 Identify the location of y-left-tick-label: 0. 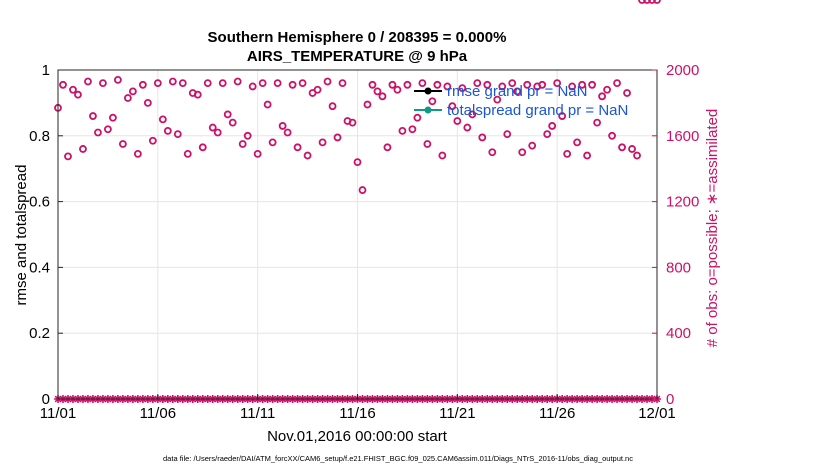
(46, 399).